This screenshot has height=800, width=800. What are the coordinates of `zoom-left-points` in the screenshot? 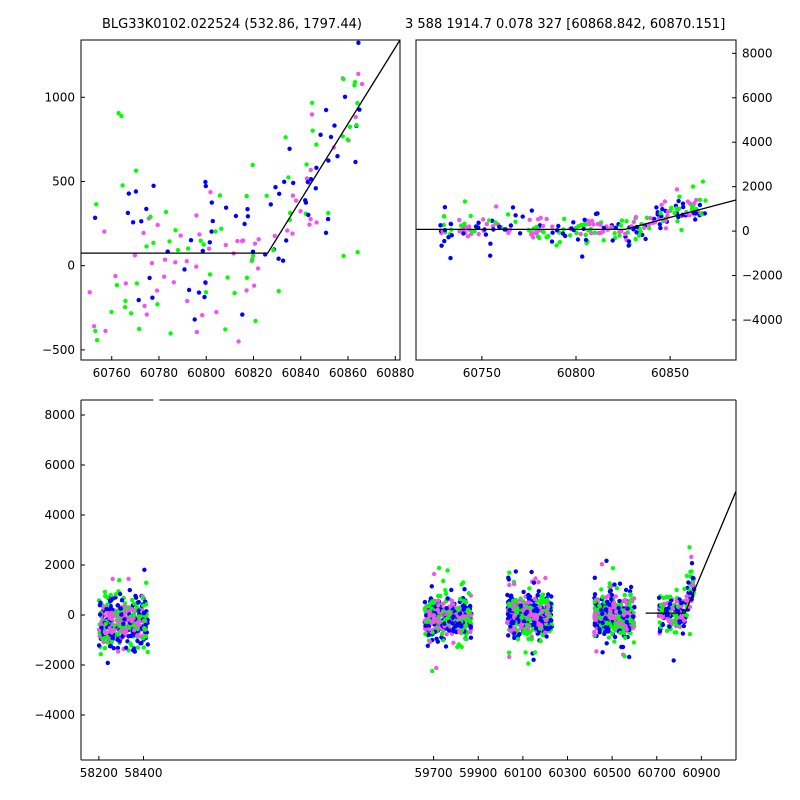 It's located at (226, 192).